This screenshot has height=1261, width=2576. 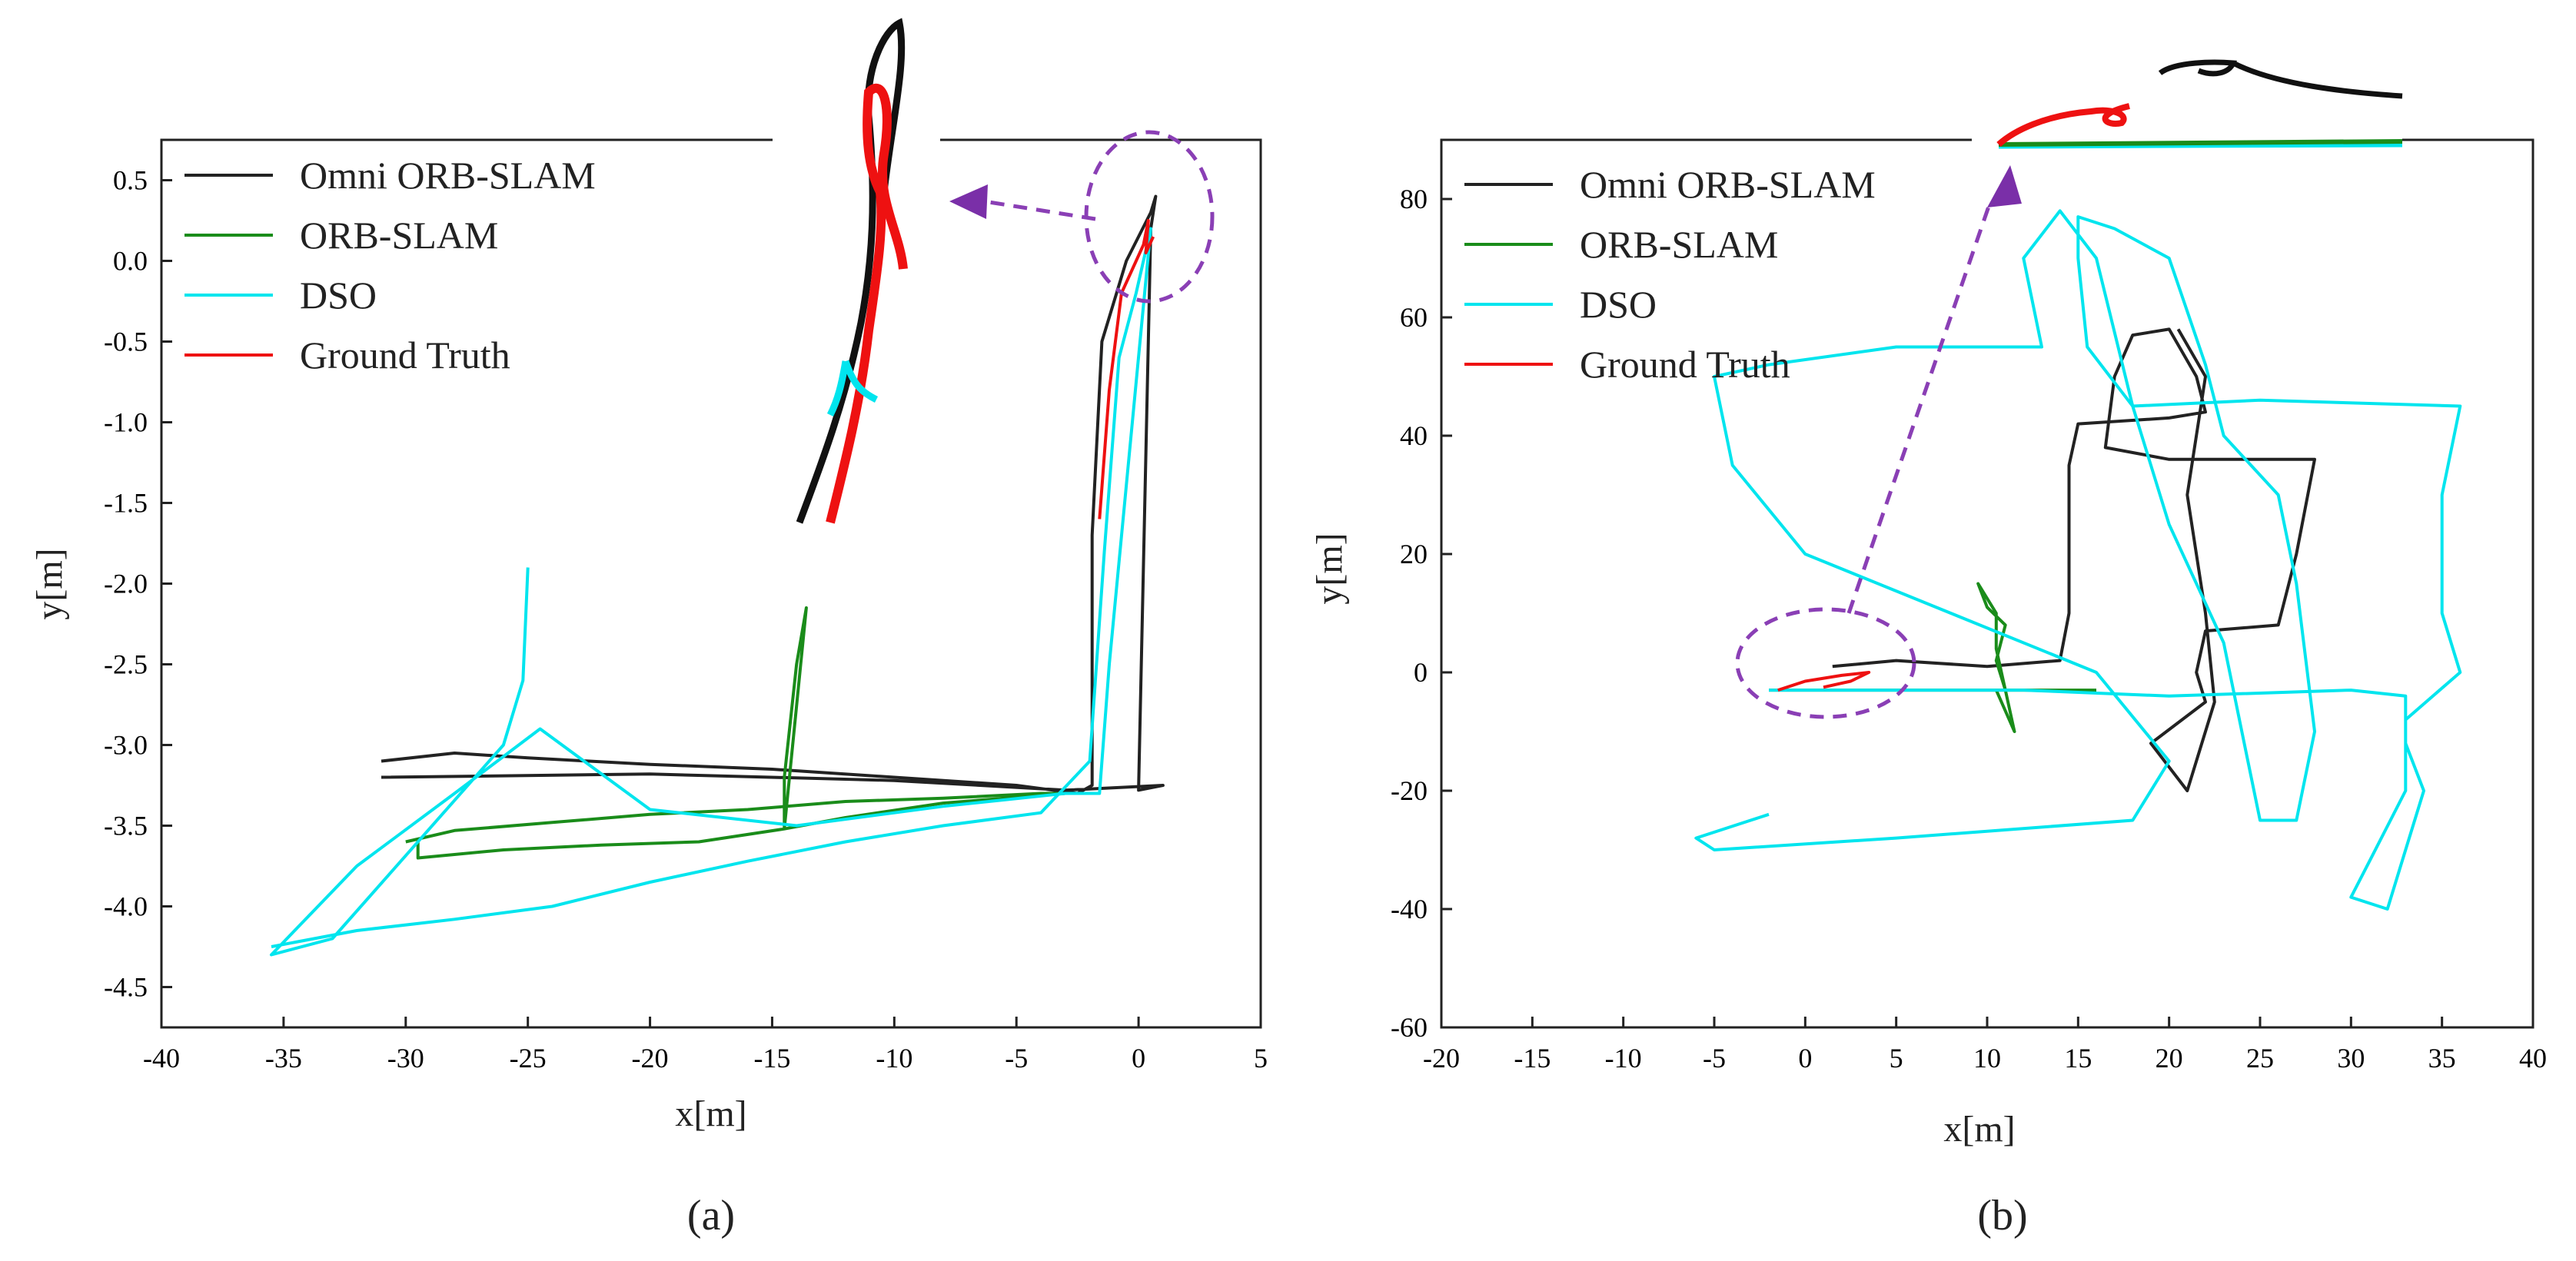 I want to click on x-tick-label: 30, so click(x=2351, y=1058).